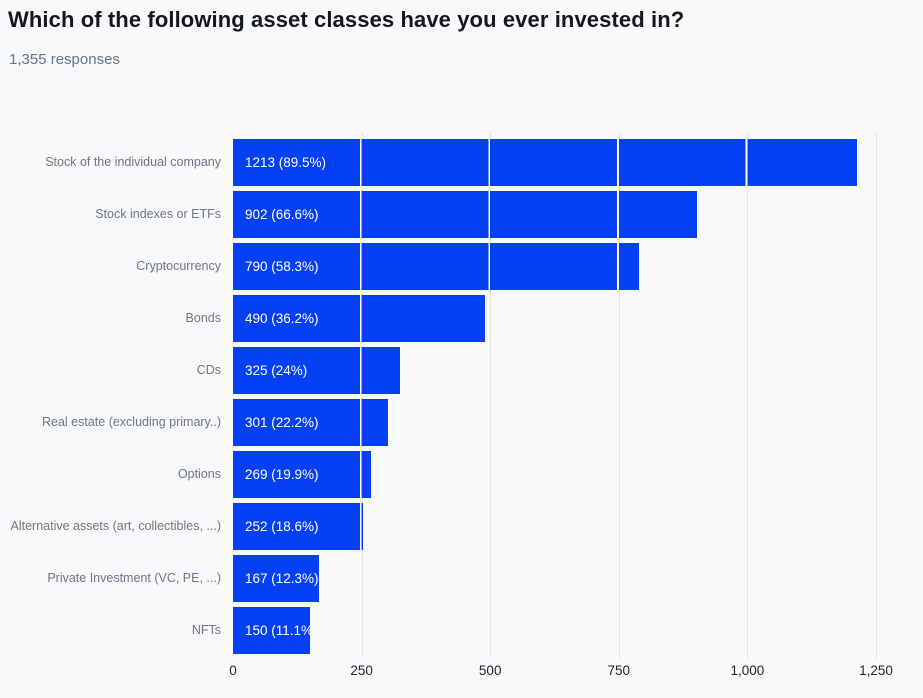 The image size is (923, 698). I want to click on bar-track: 301 (22.2%), so click(578, 422).